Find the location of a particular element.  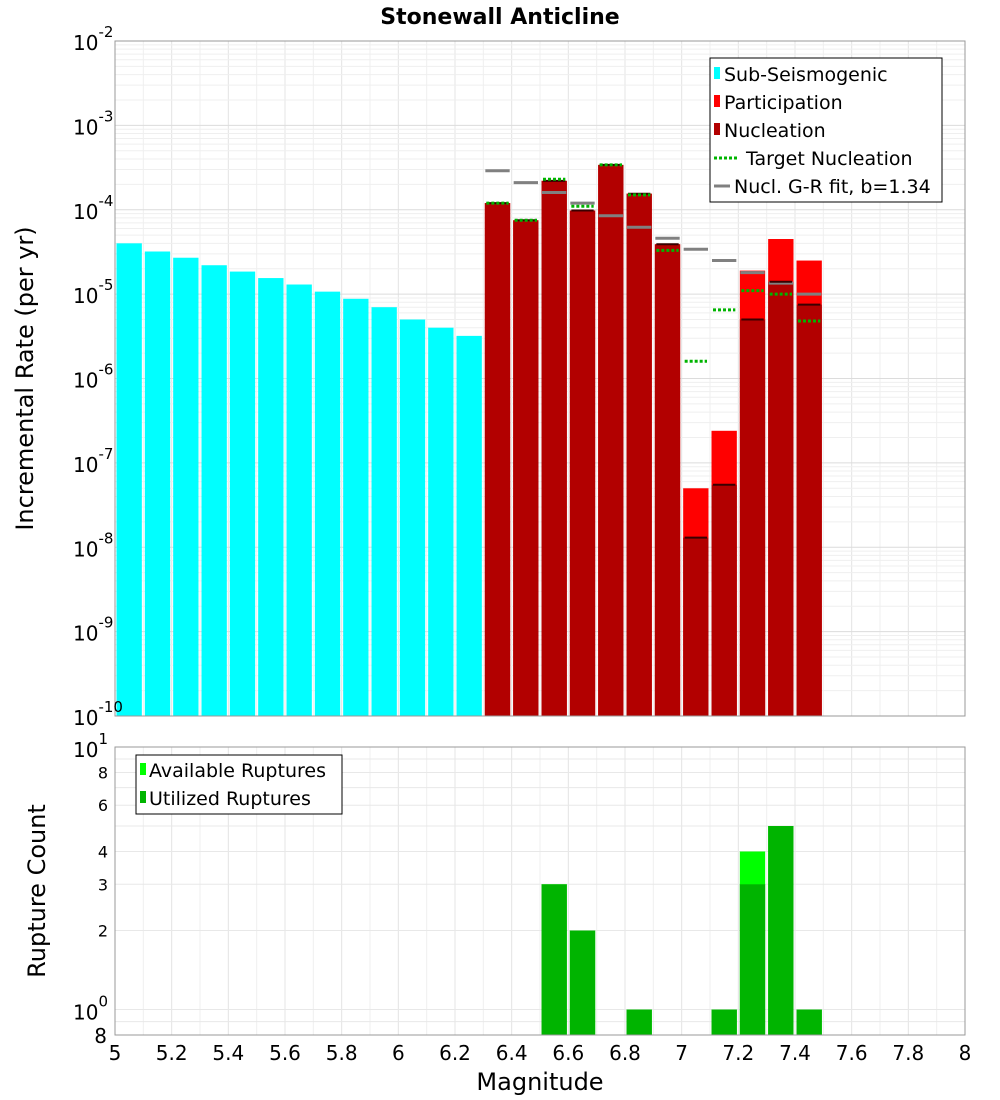

count-y-tick-label: 2 is located at coordinates (103, 931).